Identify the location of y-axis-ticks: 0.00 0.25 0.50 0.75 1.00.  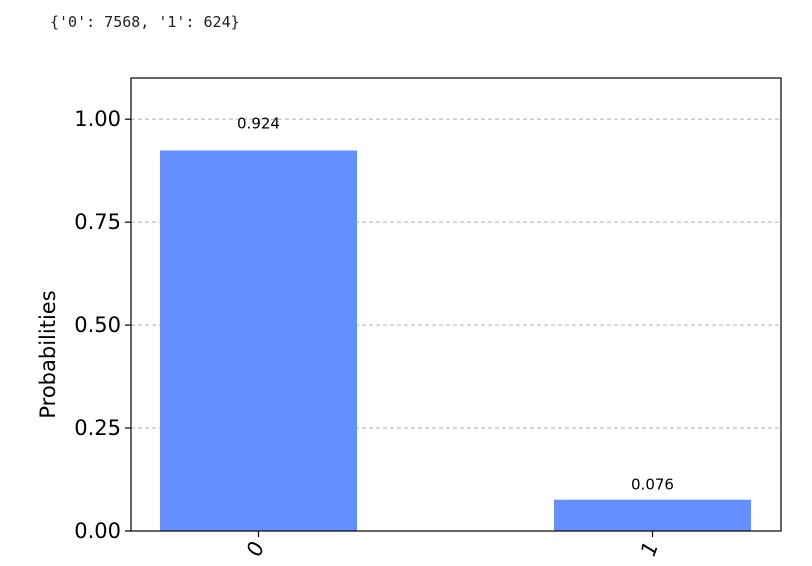
(102, 325).